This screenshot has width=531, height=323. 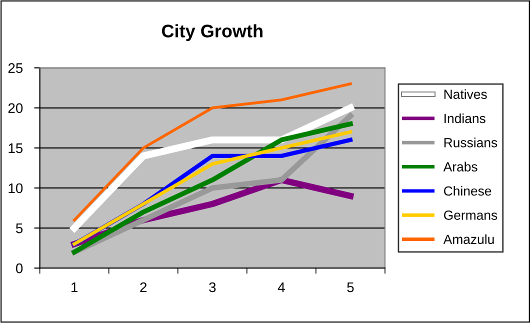 What do you see at coordinates (212, 33) in the screenshot?
I see `chart-title: City Growth` at bounding box center [212, 33].